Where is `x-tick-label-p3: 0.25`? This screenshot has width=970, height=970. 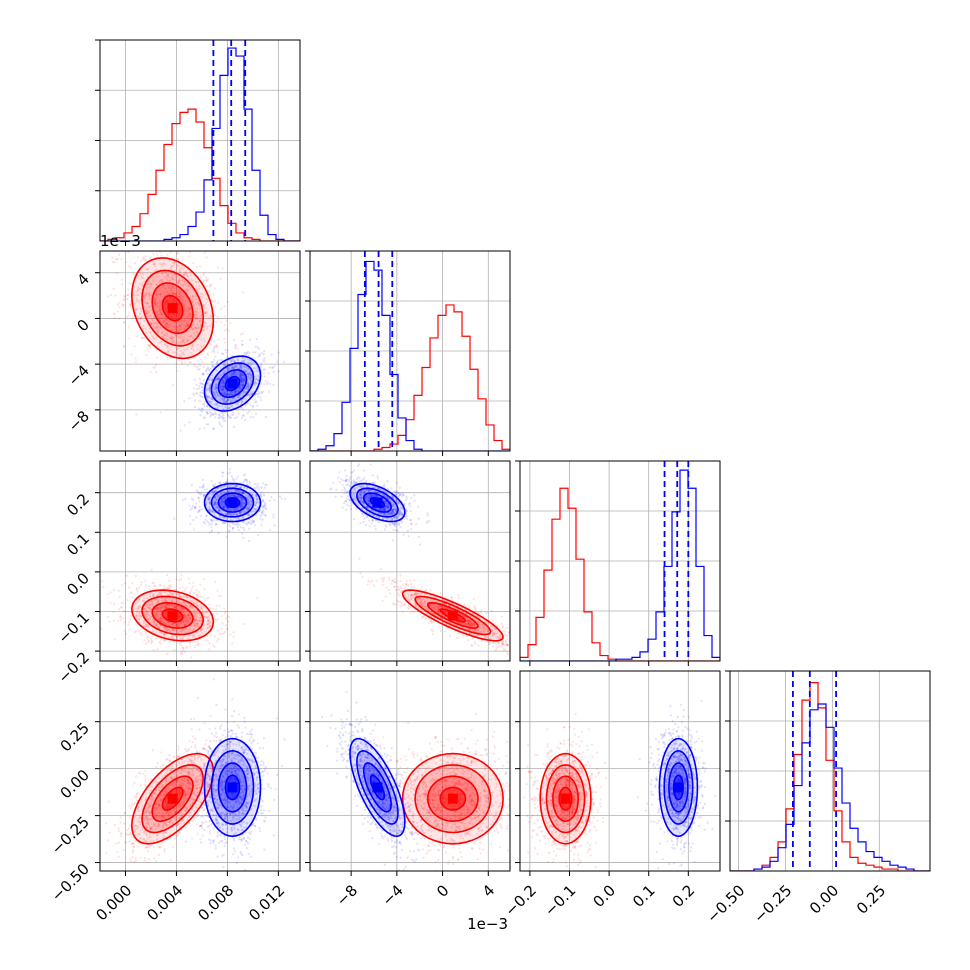
x-tick-label-p3: 0.25 is located at coordinates (871, 899).